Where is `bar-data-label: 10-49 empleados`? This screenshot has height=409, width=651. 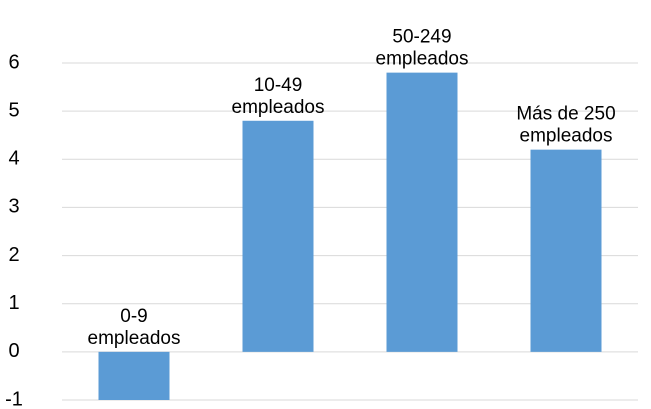
bar-data-label: 10-49 empleados is located at coordinates (278, 96).